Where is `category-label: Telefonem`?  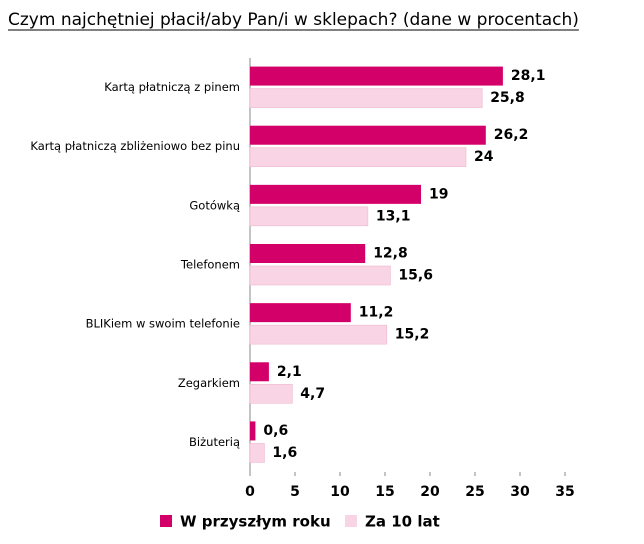
category-label: Telefonem is located at coordinates (210, 265).